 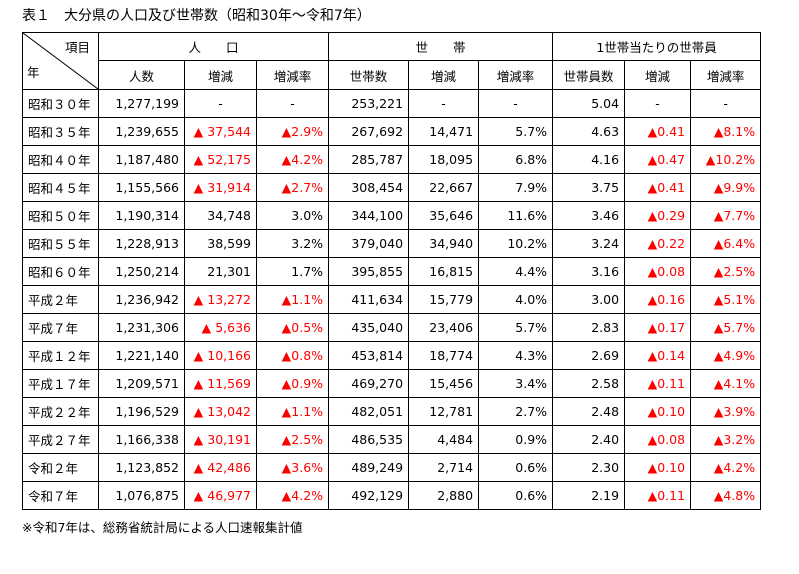 I want to click on cell-households: 267,692, so click(x=369, y=131).